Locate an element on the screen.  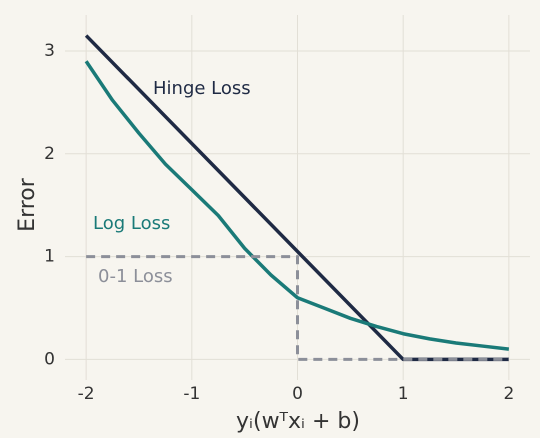
y-tick-label: 1 is located at coordinates (49, 257).